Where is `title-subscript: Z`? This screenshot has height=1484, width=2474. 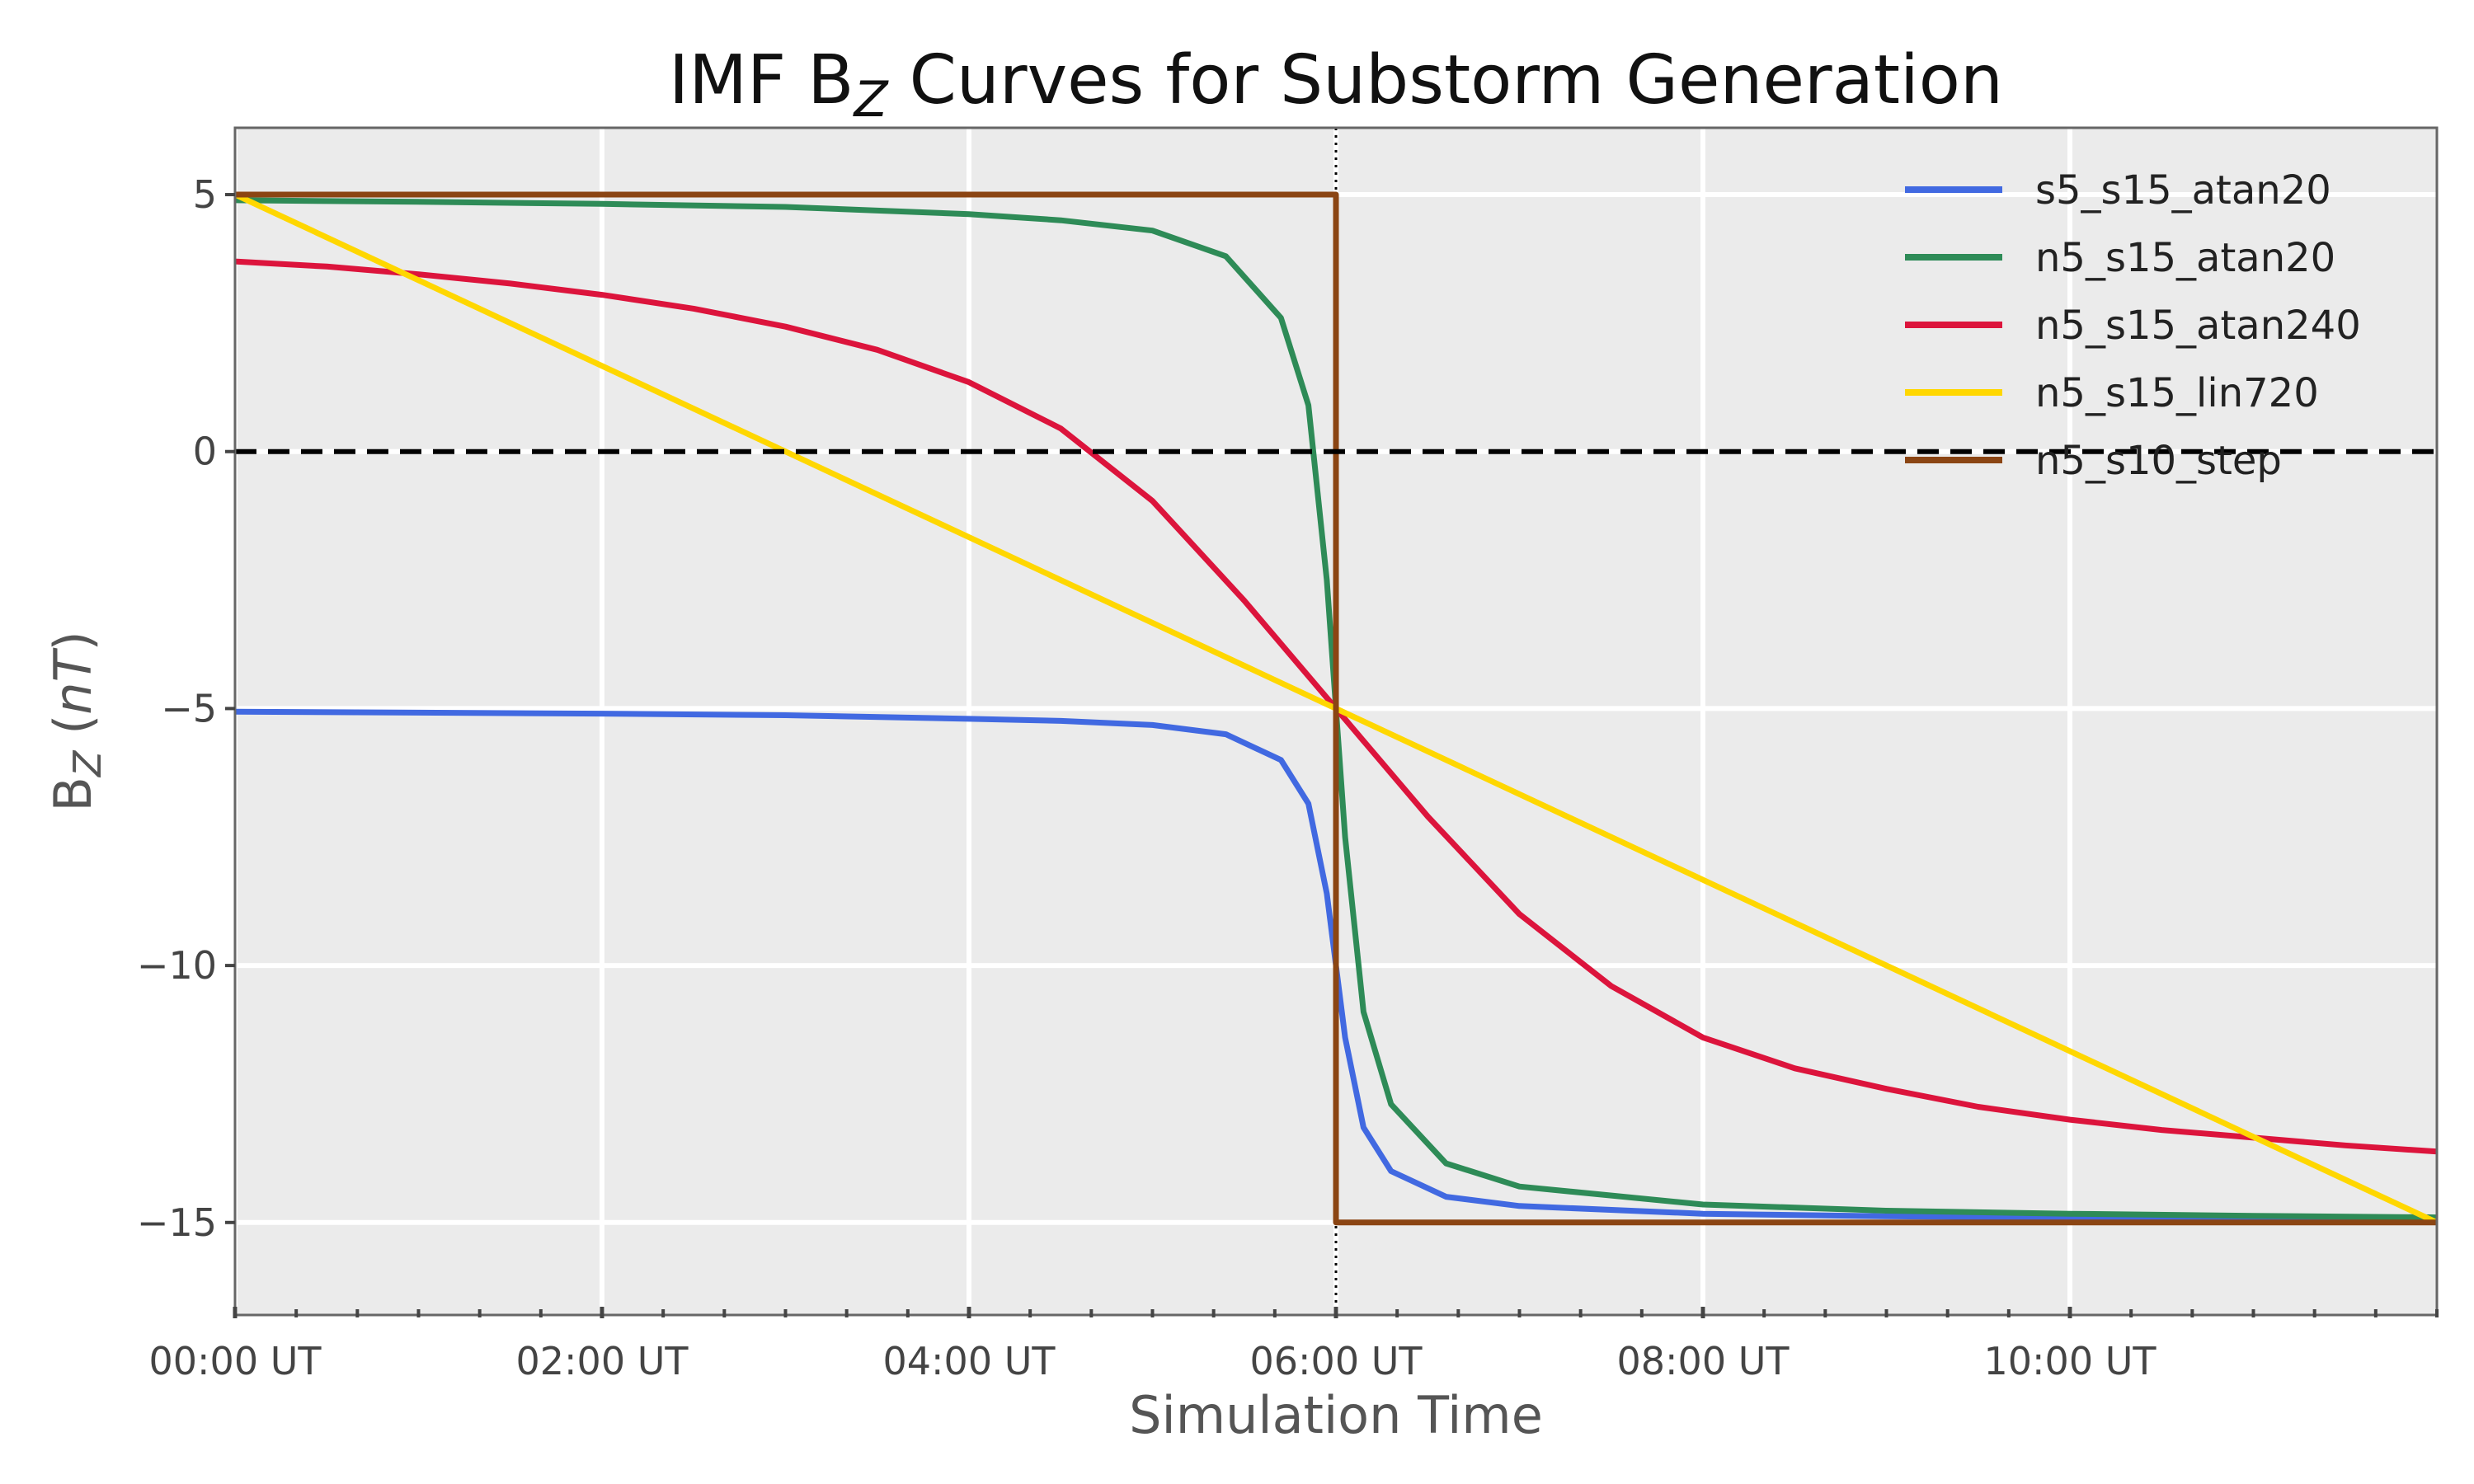
title-subscript: Z is located at coordinates (870, 100).